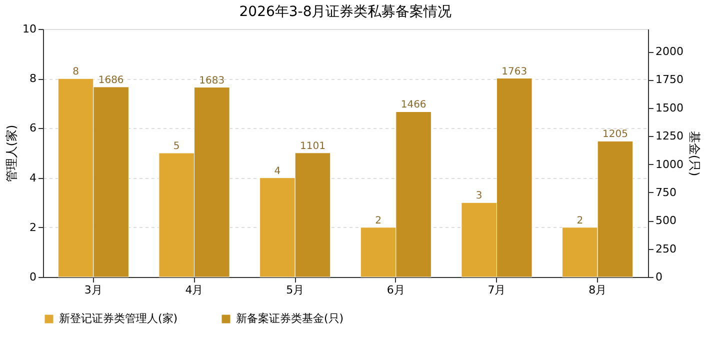  I want to click on y-tick-label: 8, so click(33, 79).